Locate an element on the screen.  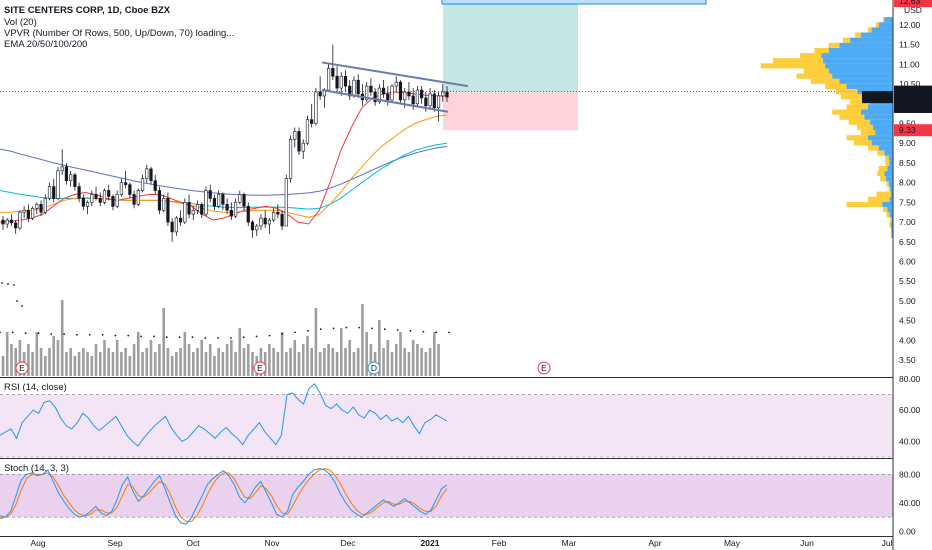
rsi-pane is located at coordinates (446, 420).